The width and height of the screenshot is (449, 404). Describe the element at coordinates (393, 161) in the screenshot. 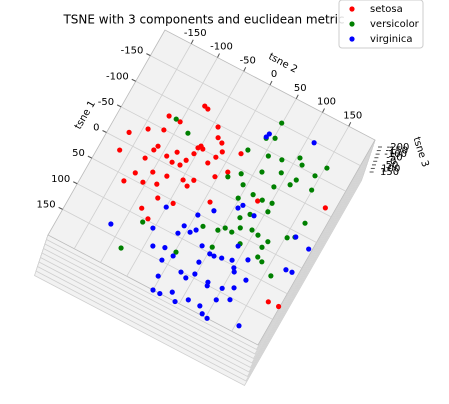

I see `z-tick-label: 0` at that location.